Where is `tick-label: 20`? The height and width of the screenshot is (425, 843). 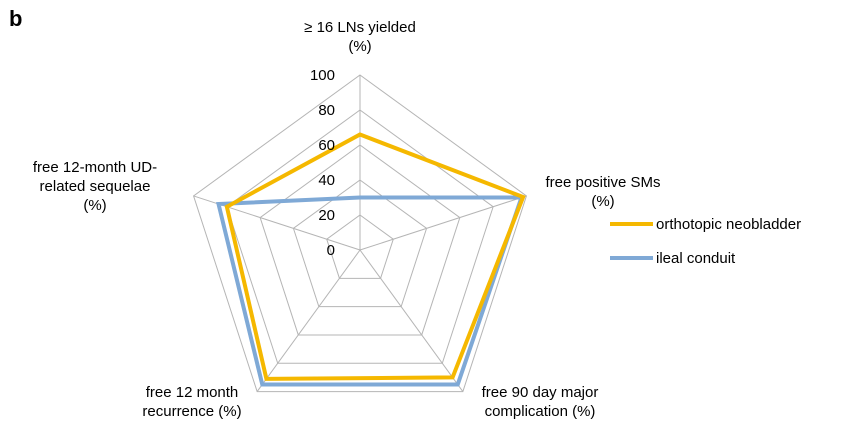
tick-label: 20 is located at coordinates (326, 215).